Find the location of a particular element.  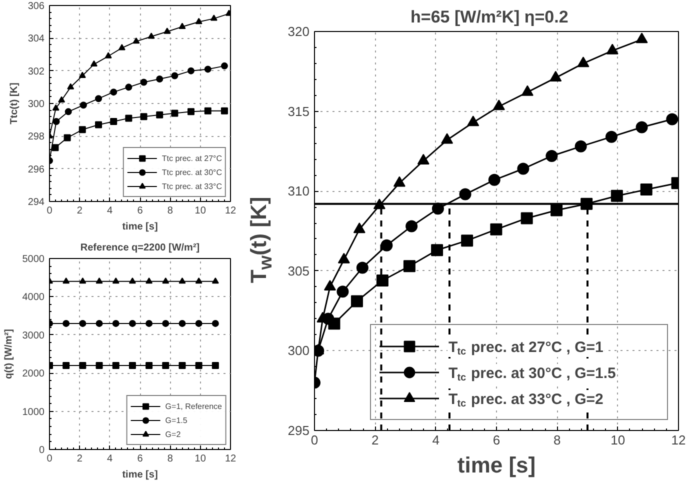

y-tick-label: 310 is located at coordinates (299, 191).